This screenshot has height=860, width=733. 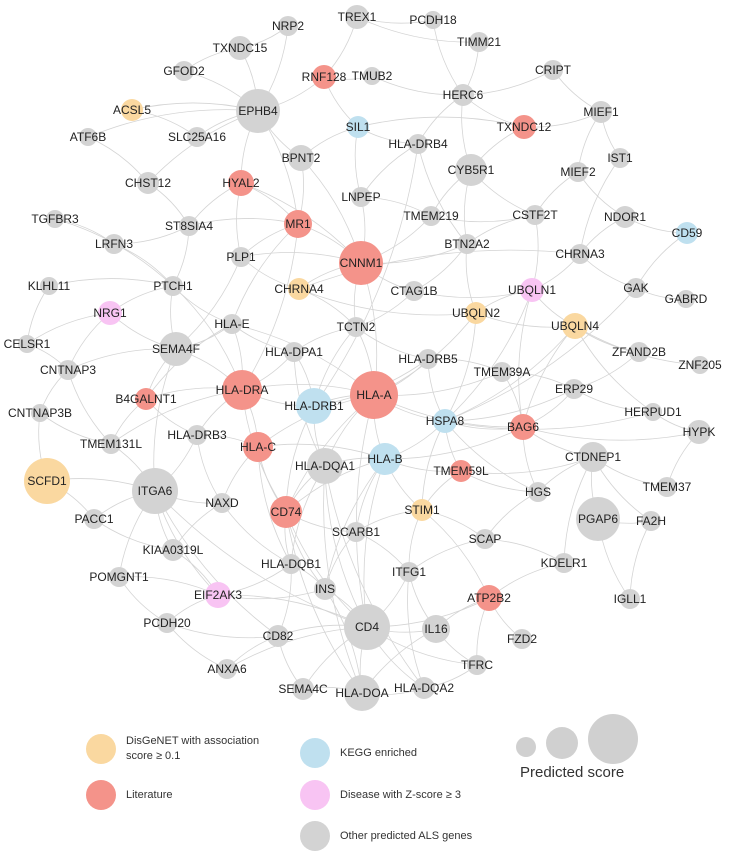 What do you see at coordinates (461, 471) in the screenshot?
I see `node-tmem59l: TMEM59L` at bounding box center [461, 471].